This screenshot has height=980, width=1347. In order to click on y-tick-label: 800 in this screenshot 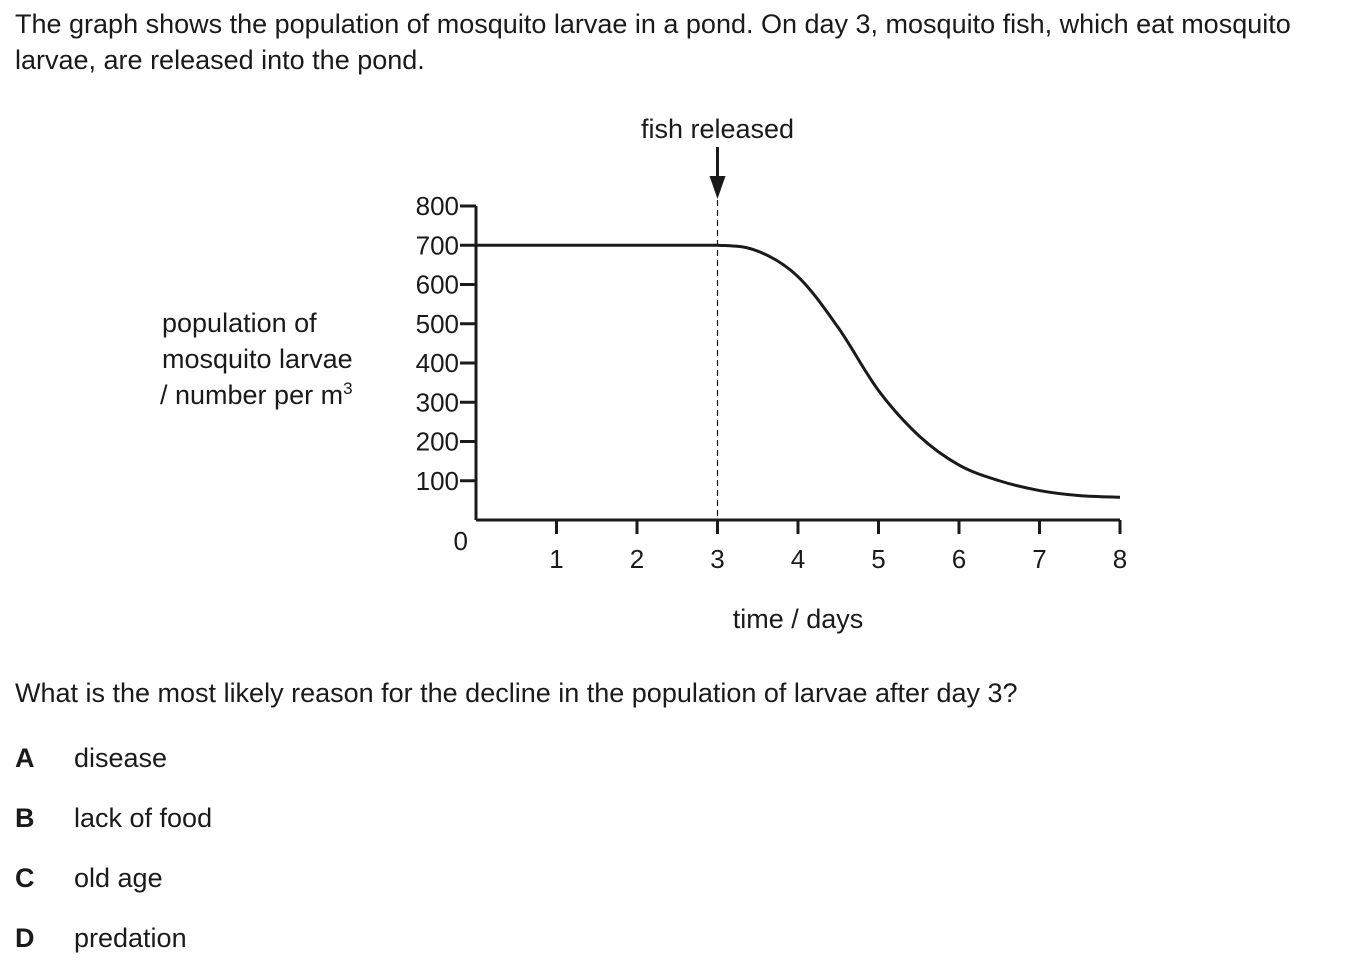, I will do `click(437, 206)`.